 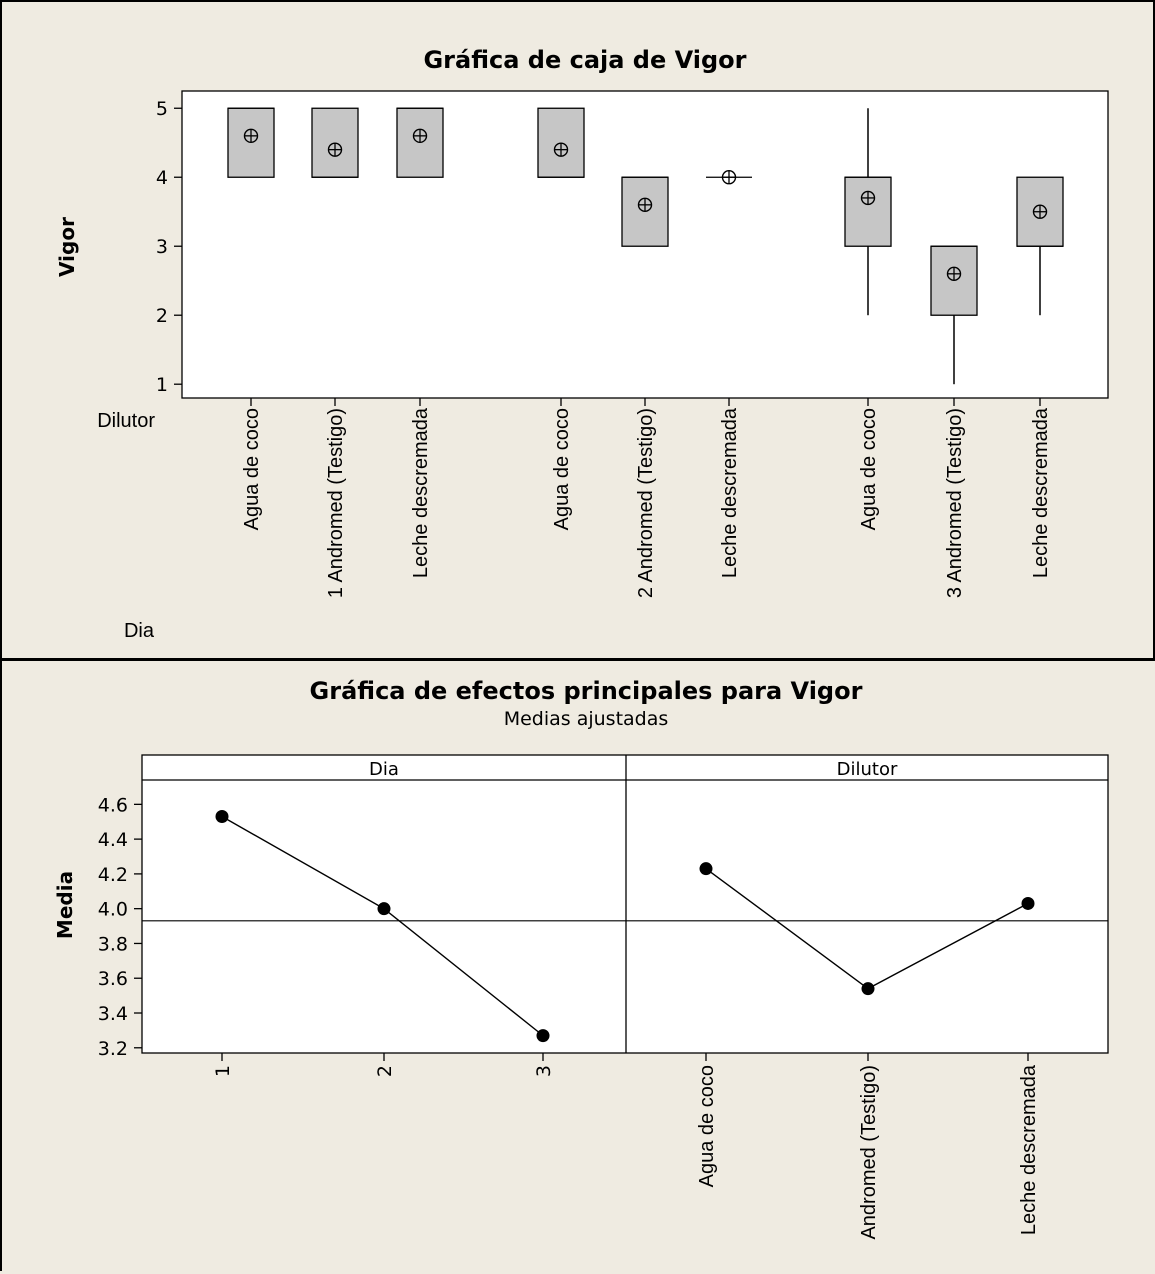 What do you see at coordinates (584, 60) in the screenshot?
I see `box-plot-title: Gráfica de caja de Vigor` at bounding box center [584, 60].